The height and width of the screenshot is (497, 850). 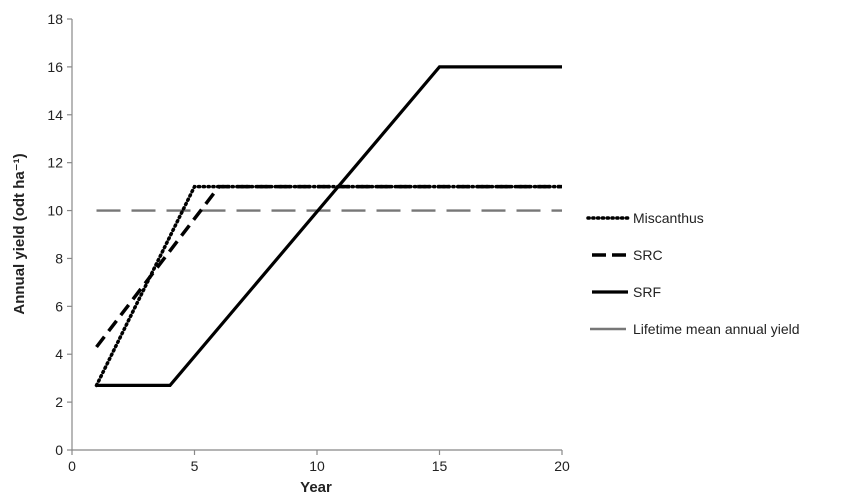 What do you see at coordinates (59, 306) in the screenshot?
I see `y-tick-label: 6` at bounding box center [59, 306].